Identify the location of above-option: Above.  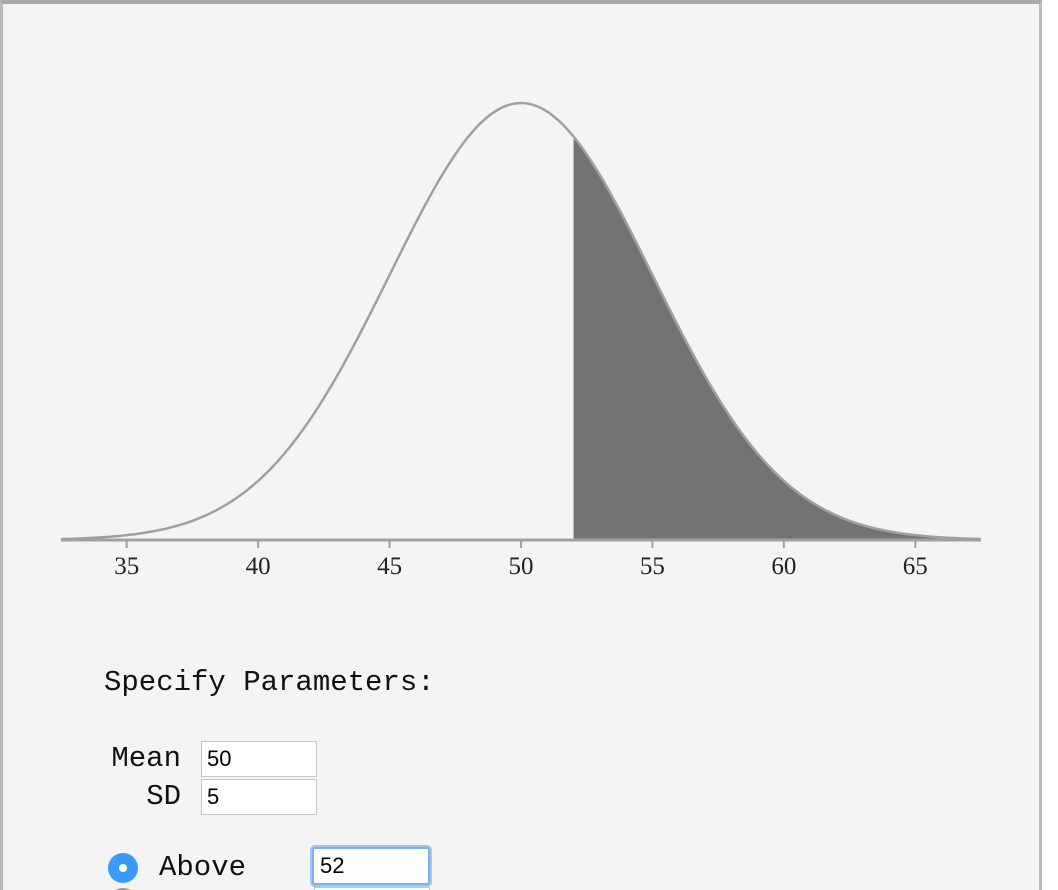
(306, 868).